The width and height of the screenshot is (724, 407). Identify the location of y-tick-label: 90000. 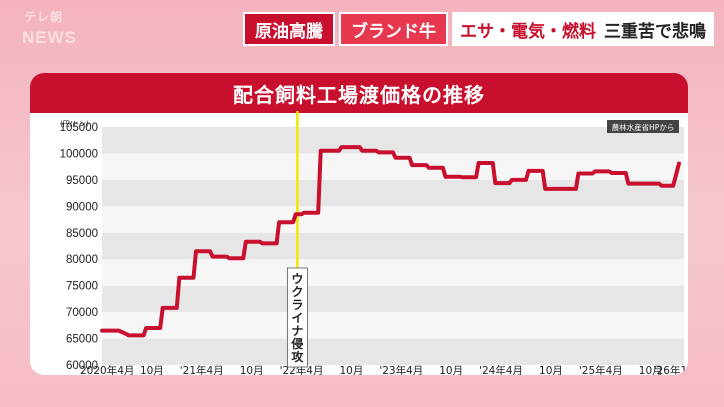
(82, 207).